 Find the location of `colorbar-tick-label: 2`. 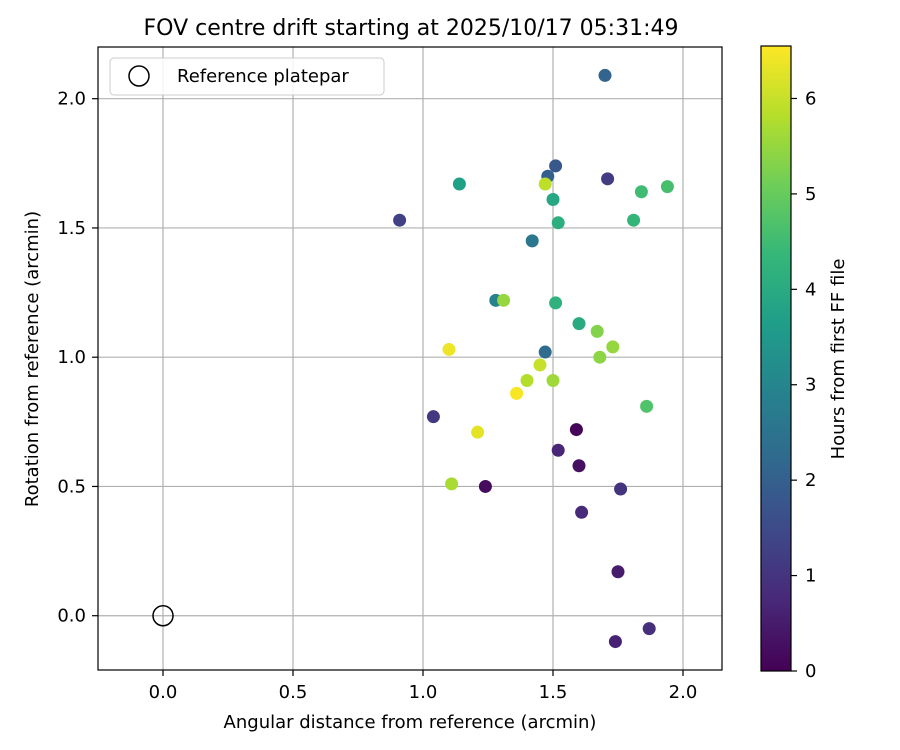

colorbar-tick-label: 2 is located at coordinates (810, 480).